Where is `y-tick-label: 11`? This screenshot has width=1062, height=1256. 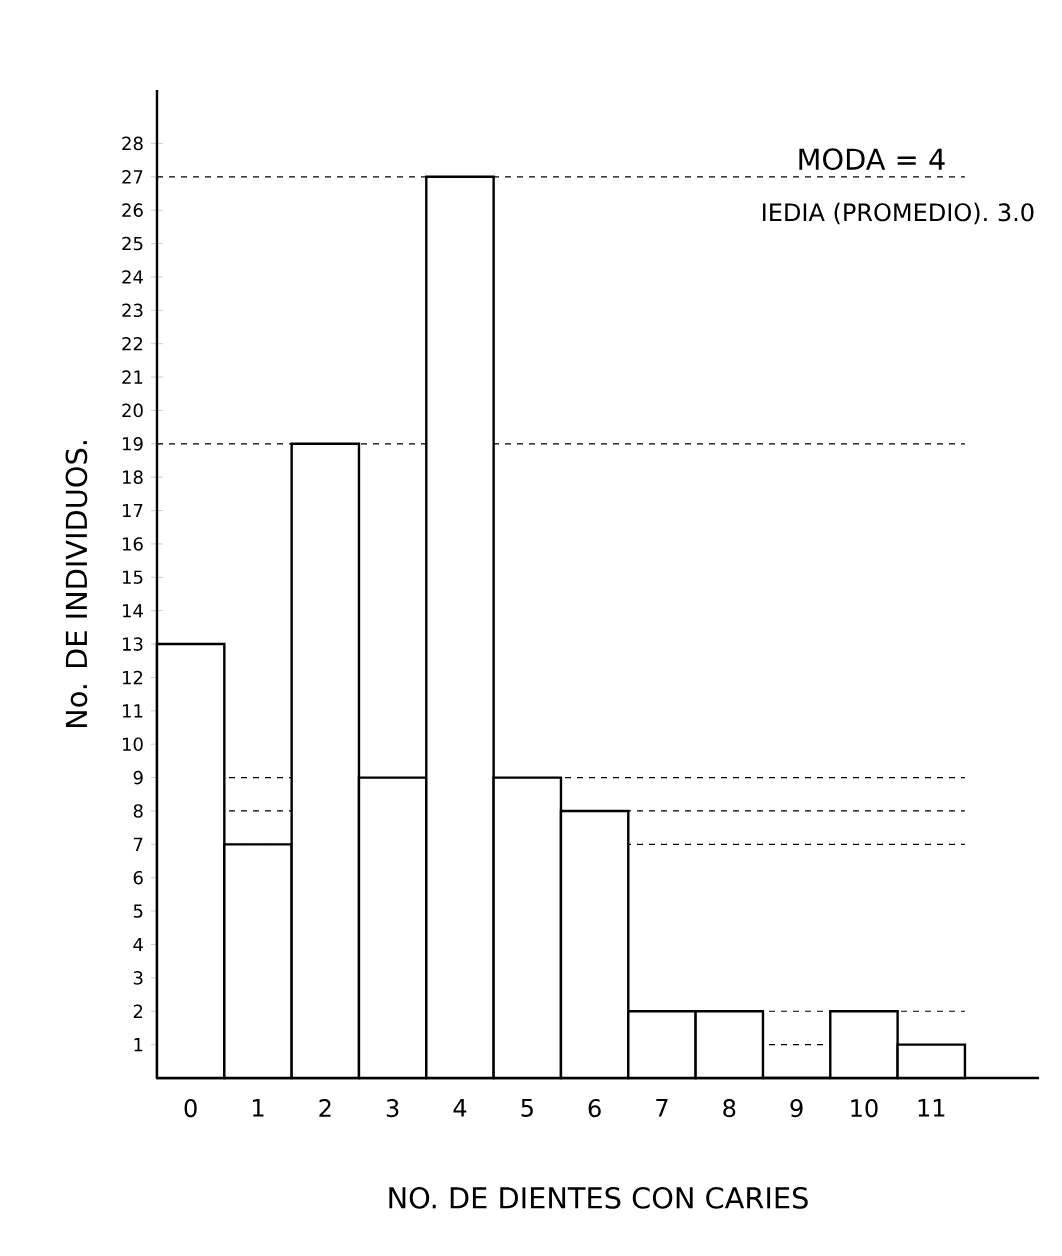
y-tick-label: 11 is located at coordinates (133, 711).